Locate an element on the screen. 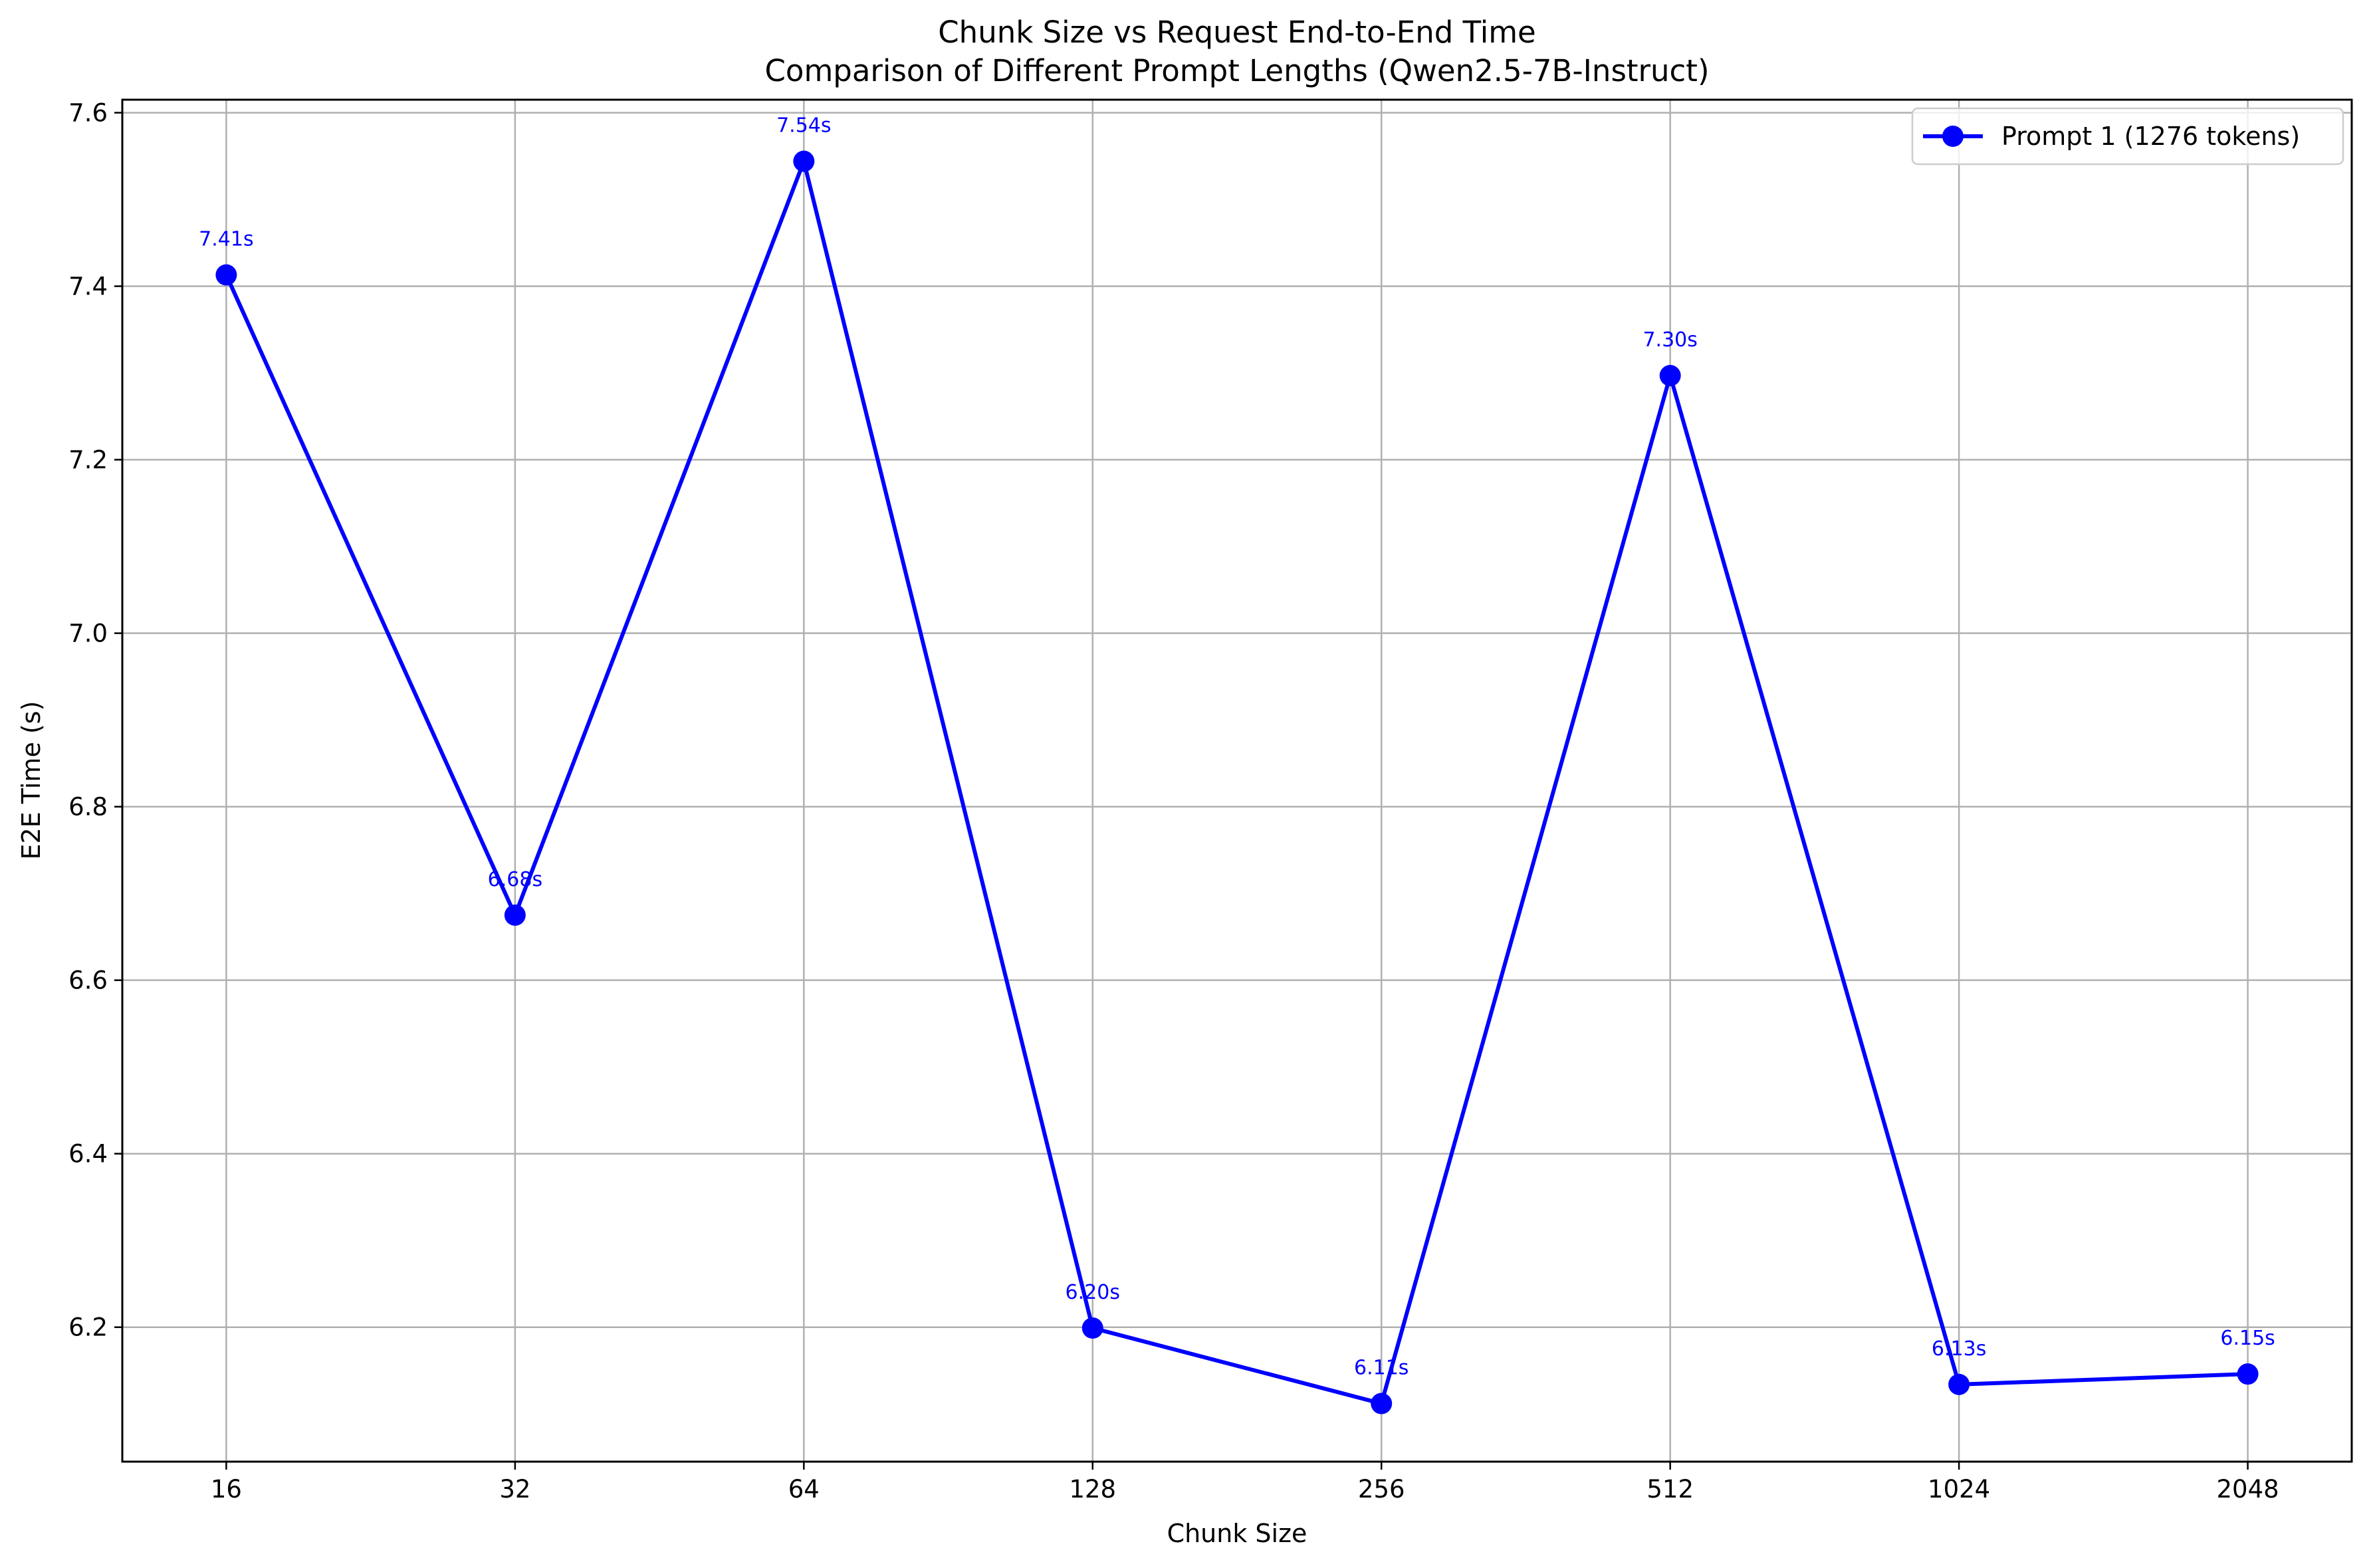  x-tick-label: 16 is located at coordinates (226, 1490).